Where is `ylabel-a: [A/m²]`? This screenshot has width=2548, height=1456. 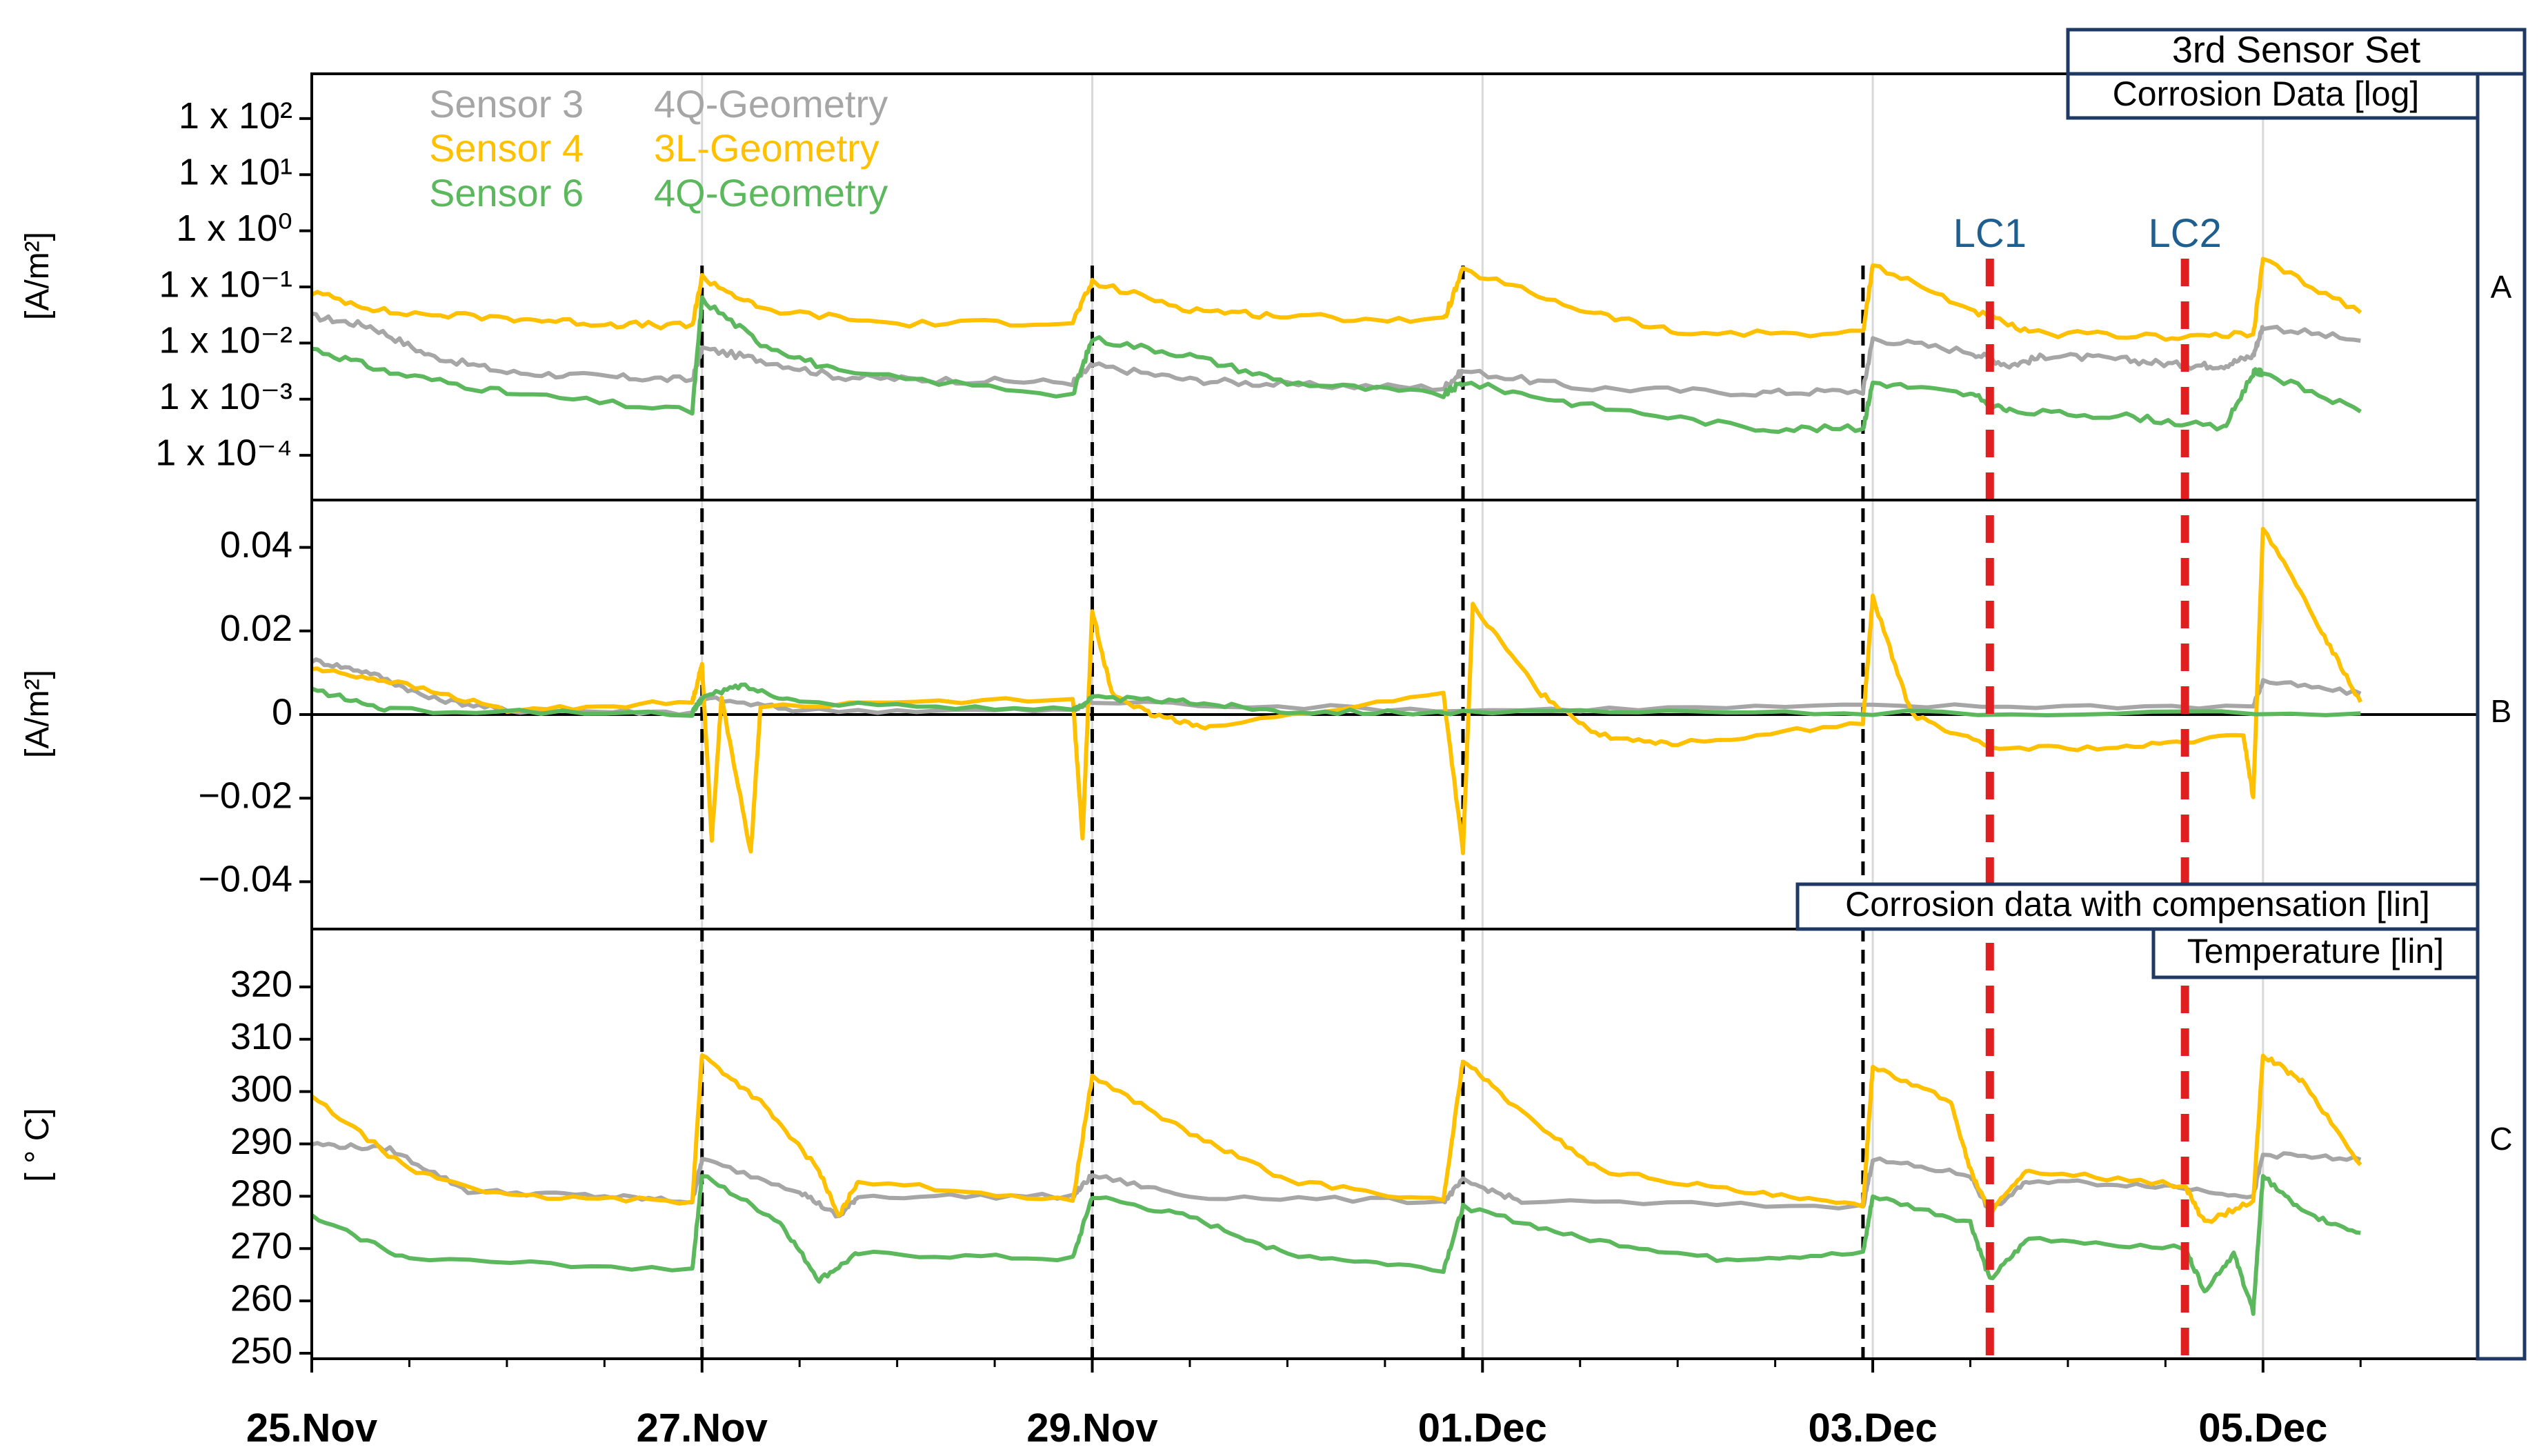 ylabel-a: [A/m²] is located at coordinates (37, 276).